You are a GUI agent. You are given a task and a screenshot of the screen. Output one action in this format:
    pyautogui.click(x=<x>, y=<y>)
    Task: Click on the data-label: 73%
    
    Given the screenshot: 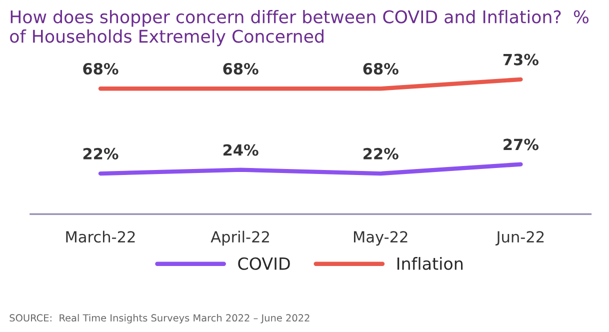 What is the action you would take?
    pyautogui.click(x=520, y=60)
    